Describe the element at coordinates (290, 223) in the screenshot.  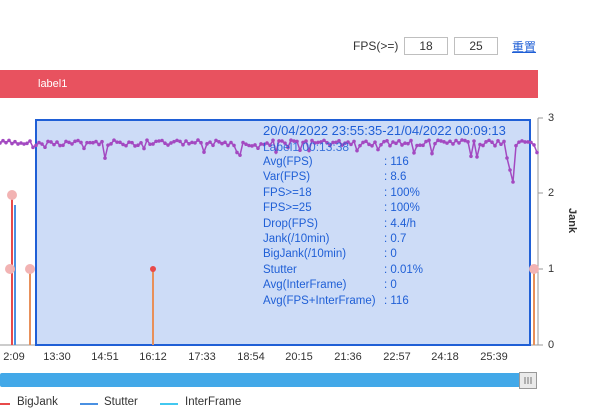
I see `tooltip-stat-key: Drop(FPS)` at that location.